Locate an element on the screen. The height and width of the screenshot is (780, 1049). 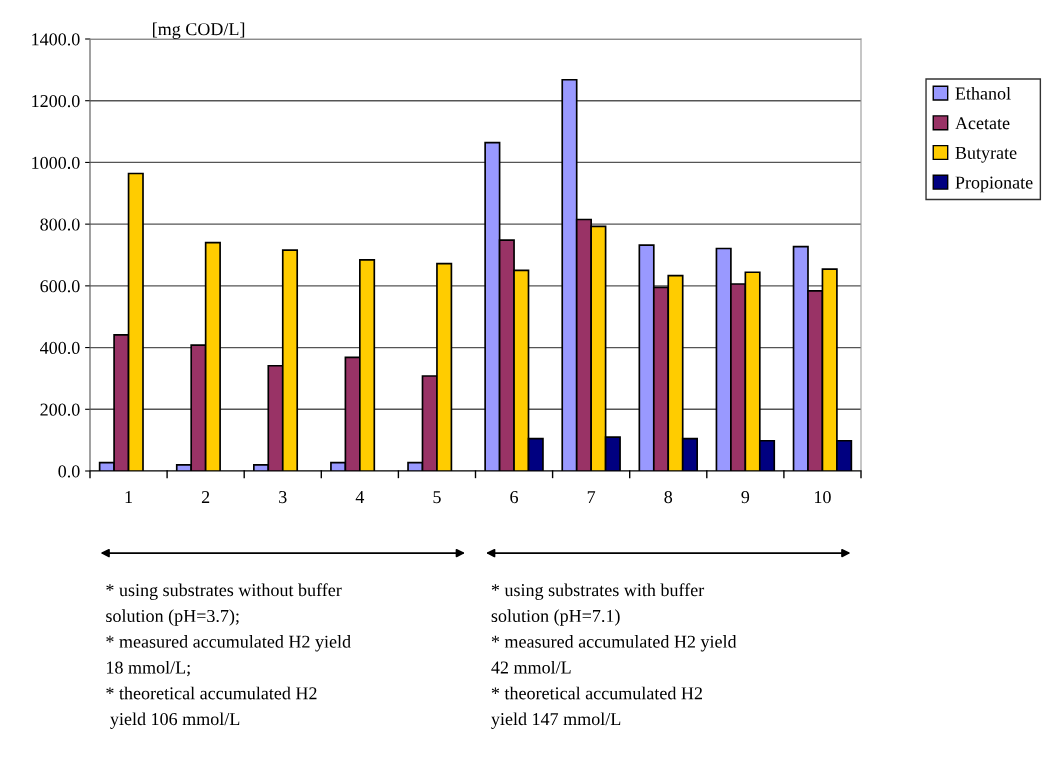
x-tick-label: 9 is located at coordinates (745, 497).